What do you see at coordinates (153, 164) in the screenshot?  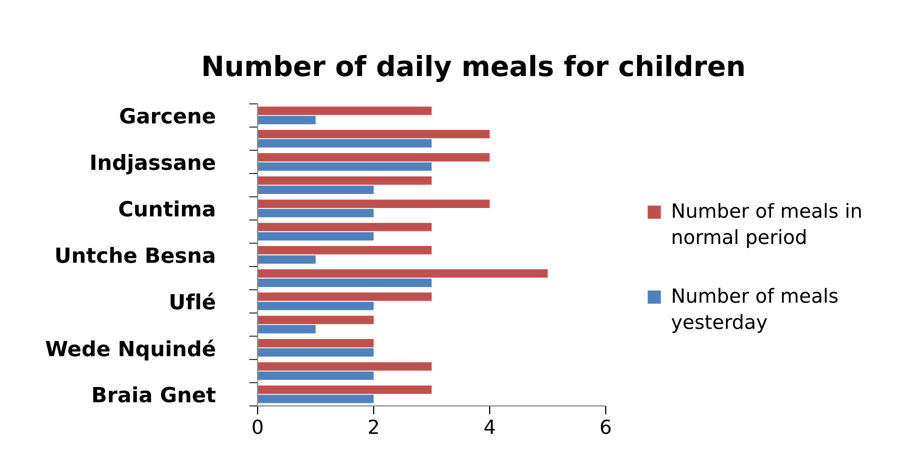 I see `y-tick-label: Indjassane` at bounding box center [153, 164].